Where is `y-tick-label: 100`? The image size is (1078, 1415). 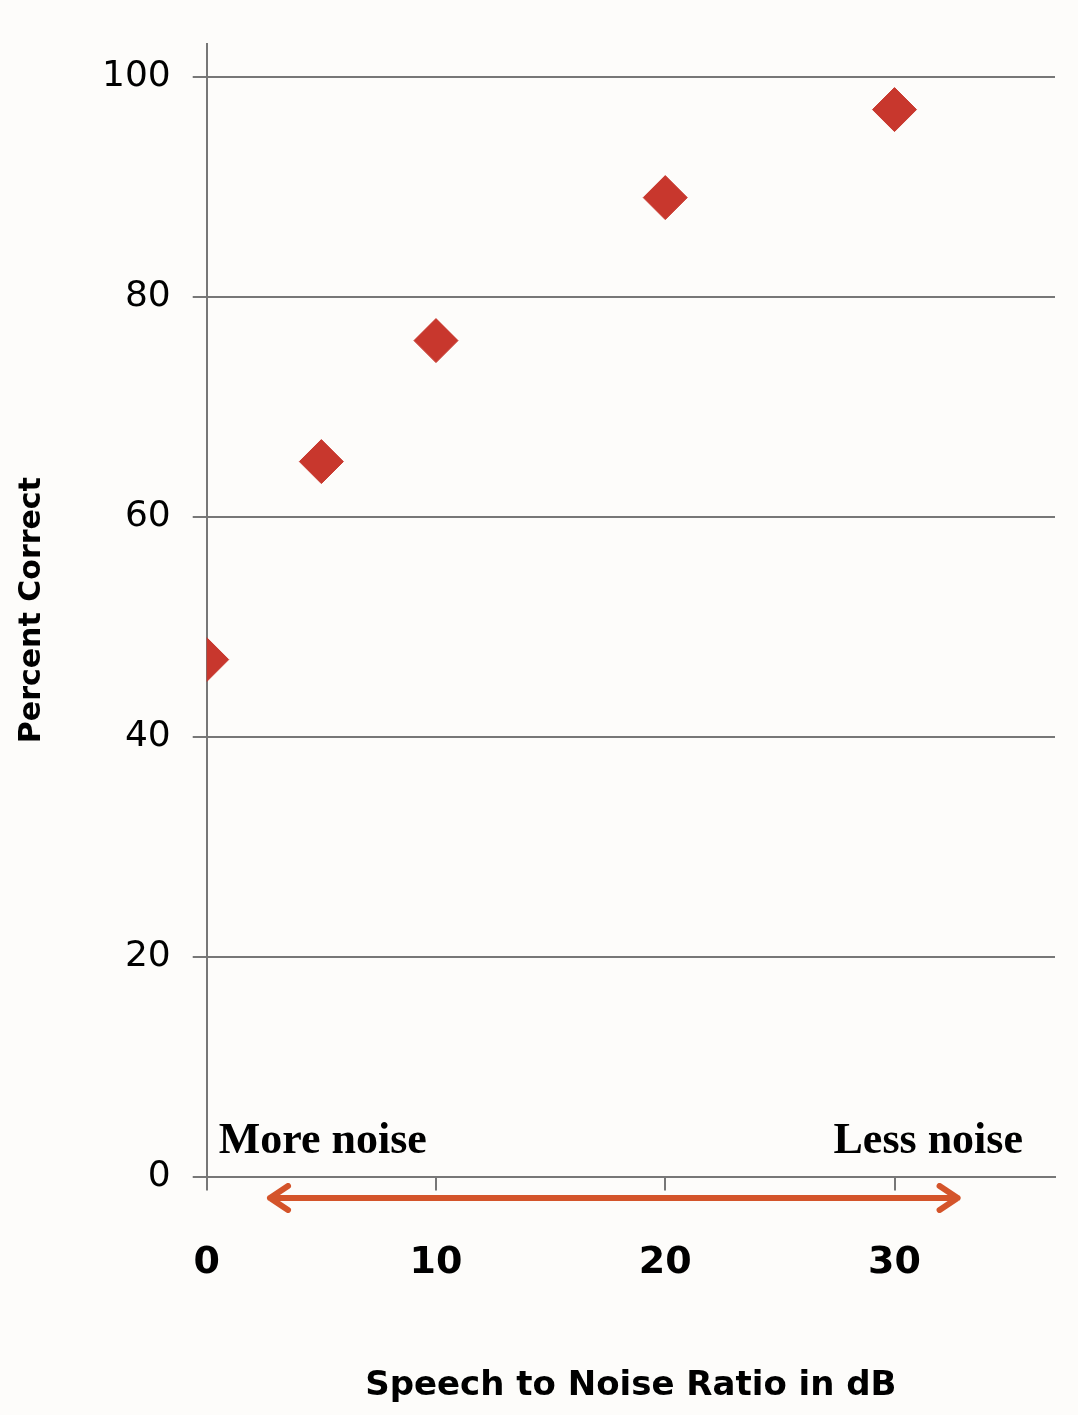 y-tick-label: 100 is located at coordinates (136, 73).